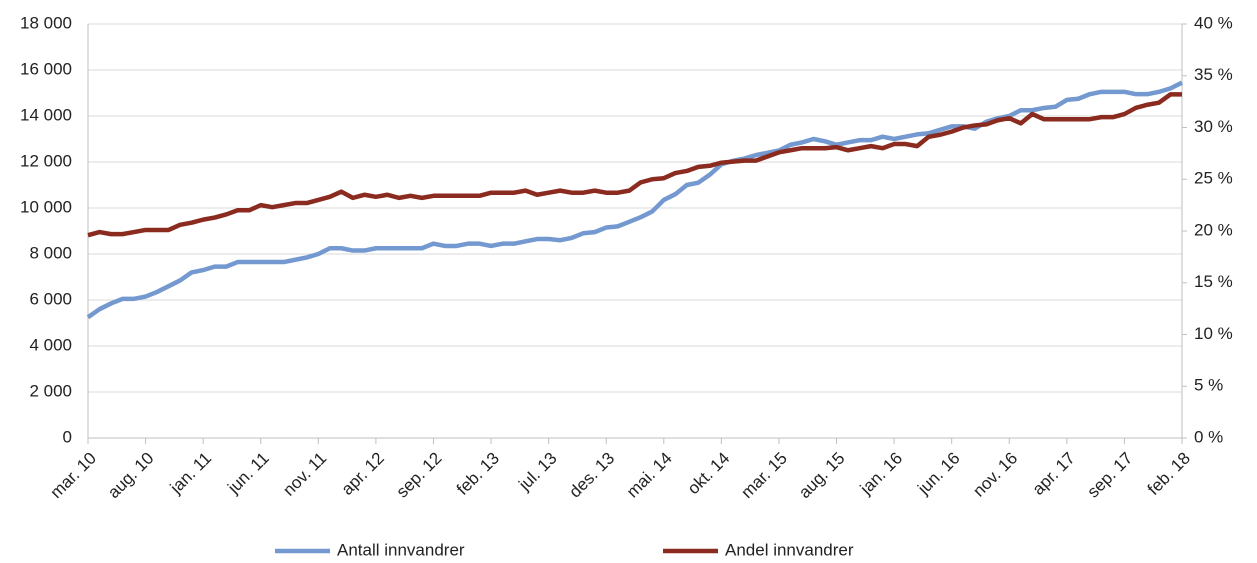 The height and width of the screenshot is (563, 1257). What do you see at coordinates (1054, 474) in the screenshot?
I see `x-tick-label: apr. 17` at bounding box center [1054, 474].